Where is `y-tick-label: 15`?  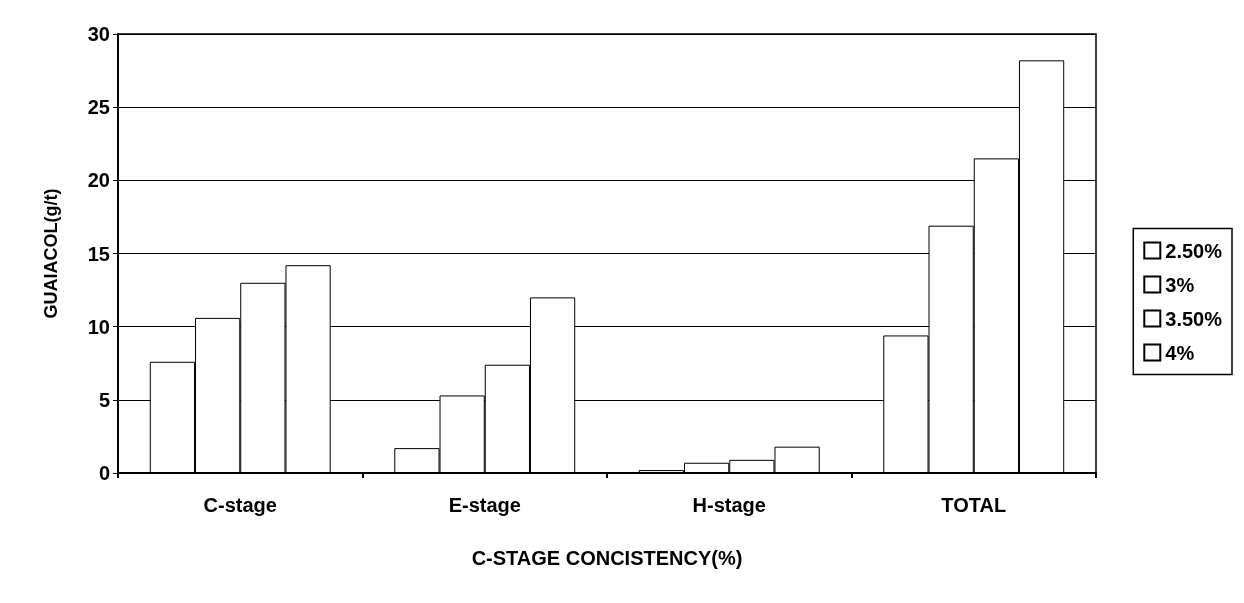
y-tick-label: 15 is located at coordinates (98, 253).